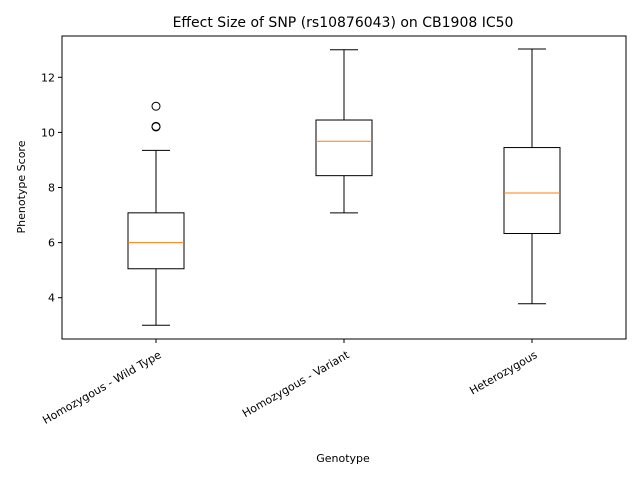 This screenshot has height=480, width=640. I want to click on x-tick-label: Homozygous - Wild Type, so click(101, 387).